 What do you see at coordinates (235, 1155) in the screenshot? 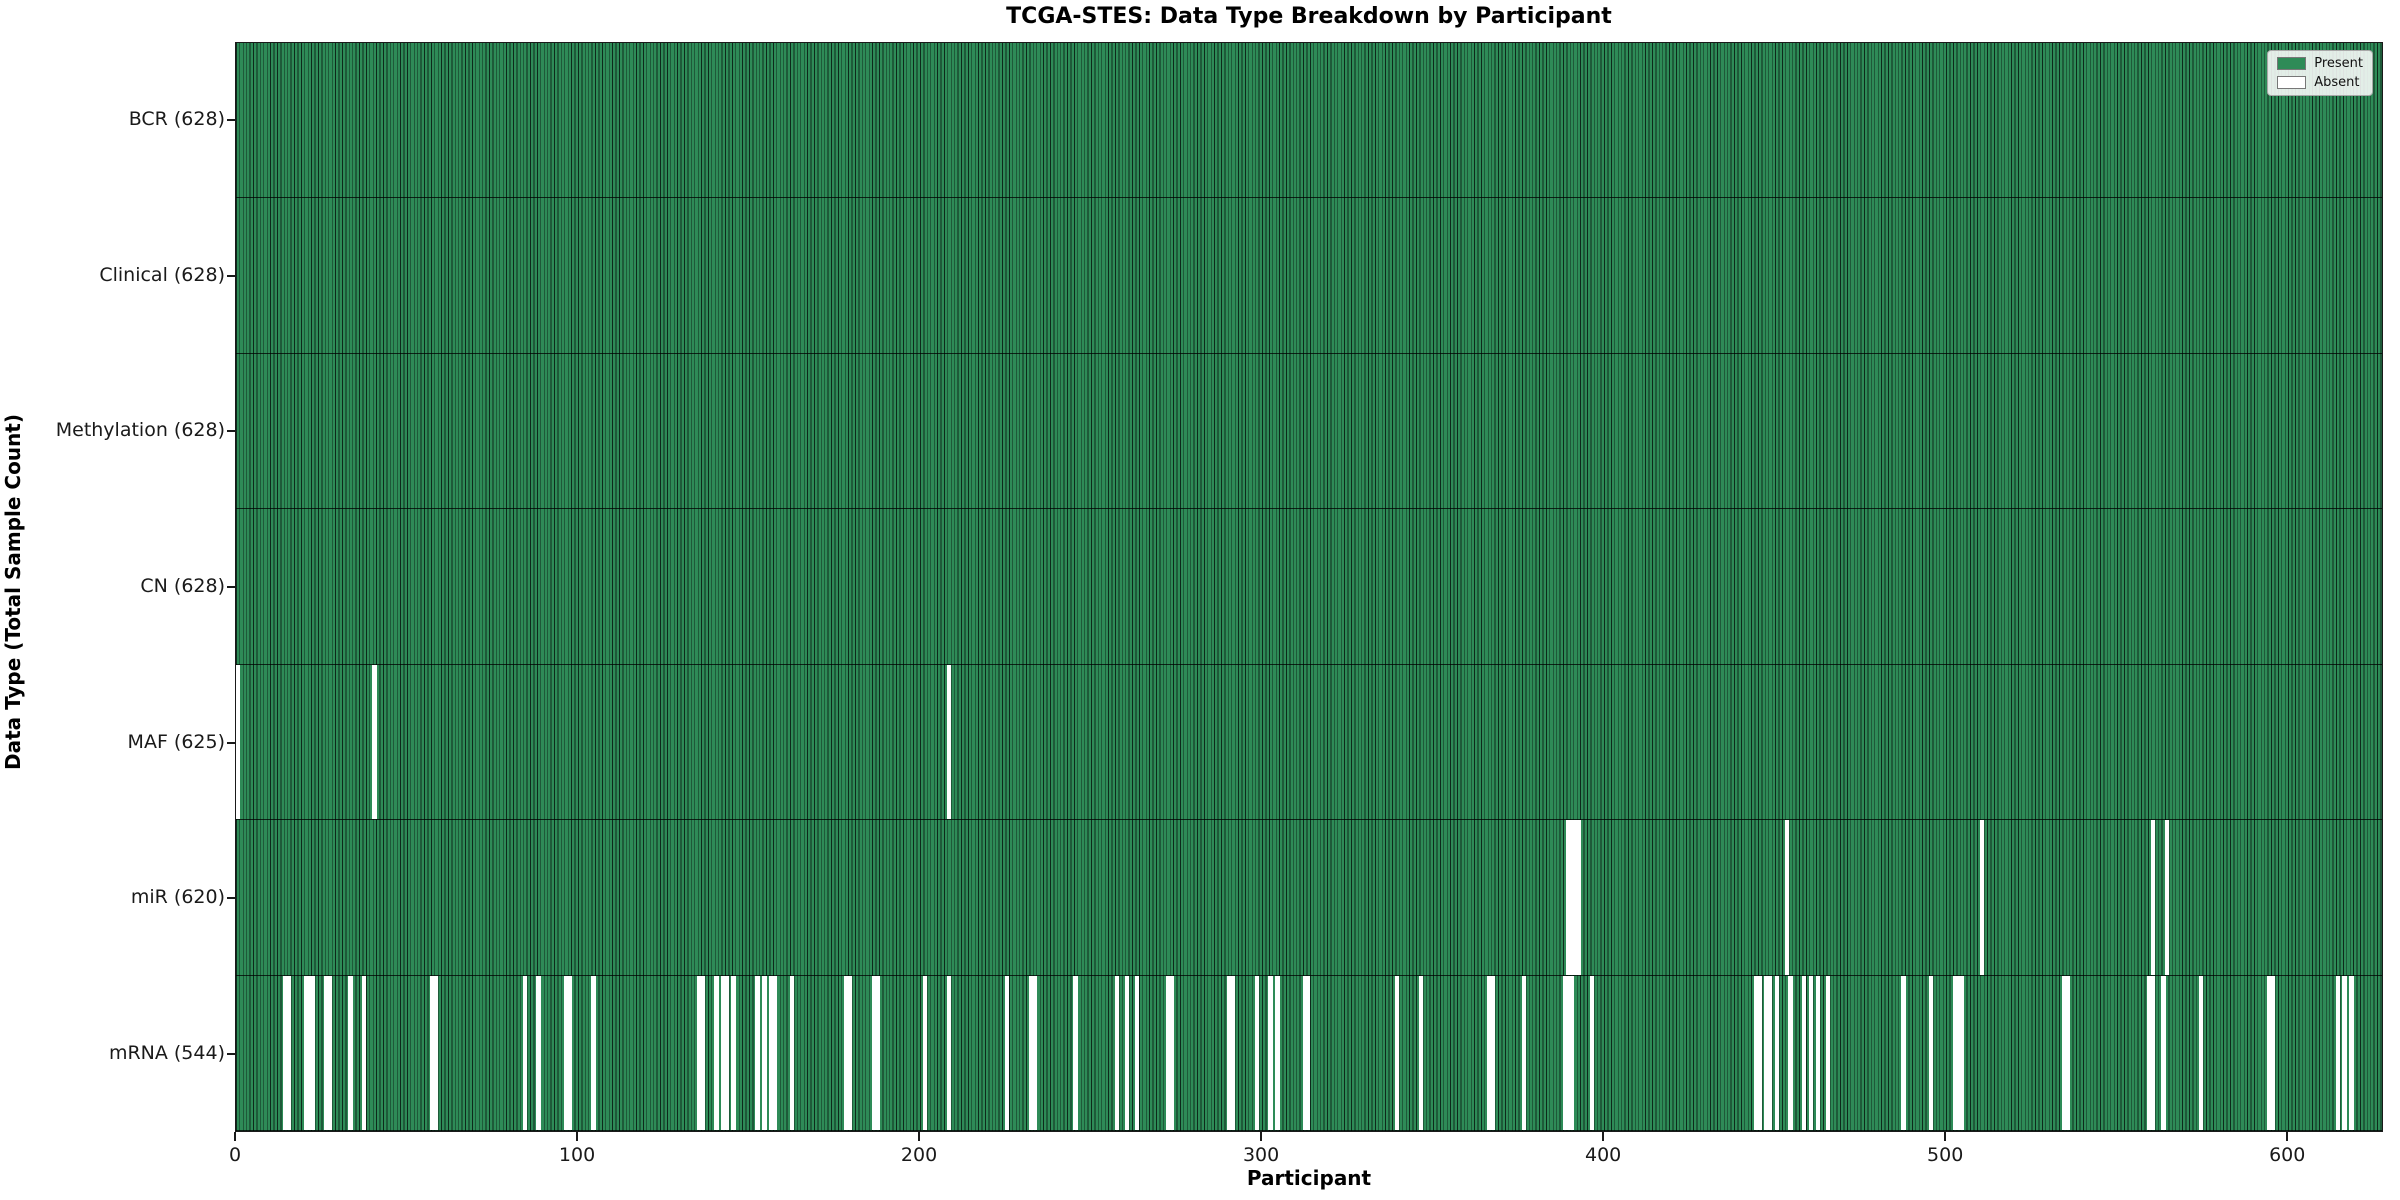
I see `x-tick-label: 0` at bounding box center [235, 1155].